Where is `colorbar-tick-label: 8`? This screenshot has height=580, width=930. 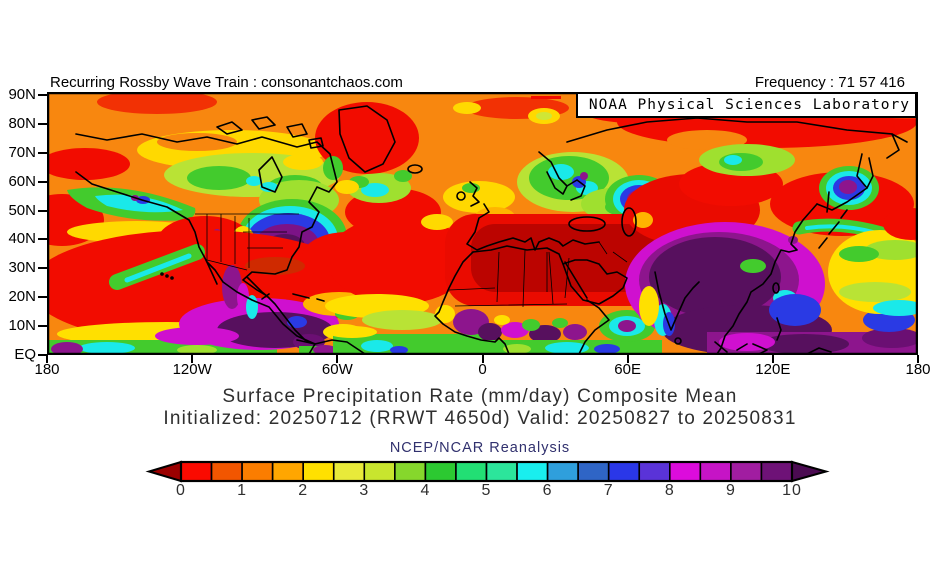 colorbar-tick-label: 8 is located at coordinates (669, 490).